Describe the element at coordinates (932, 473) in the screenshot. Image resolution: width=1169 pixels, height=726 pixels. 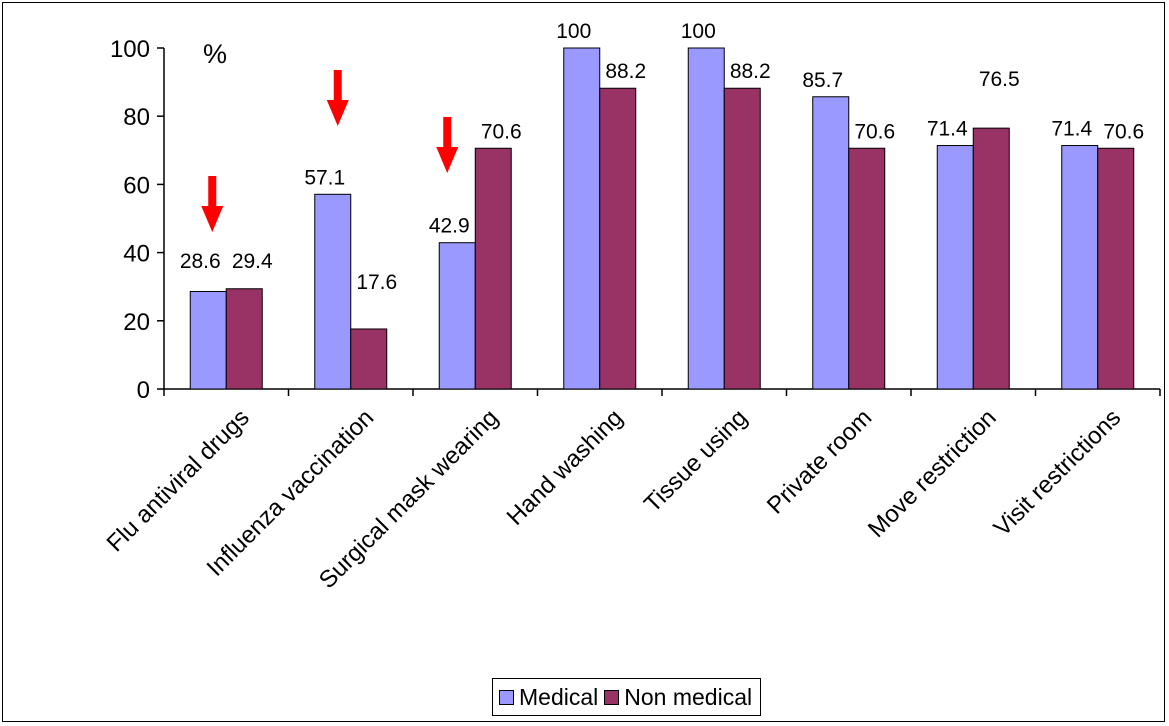
I see `x-tick-label: Move restriction` at that location.